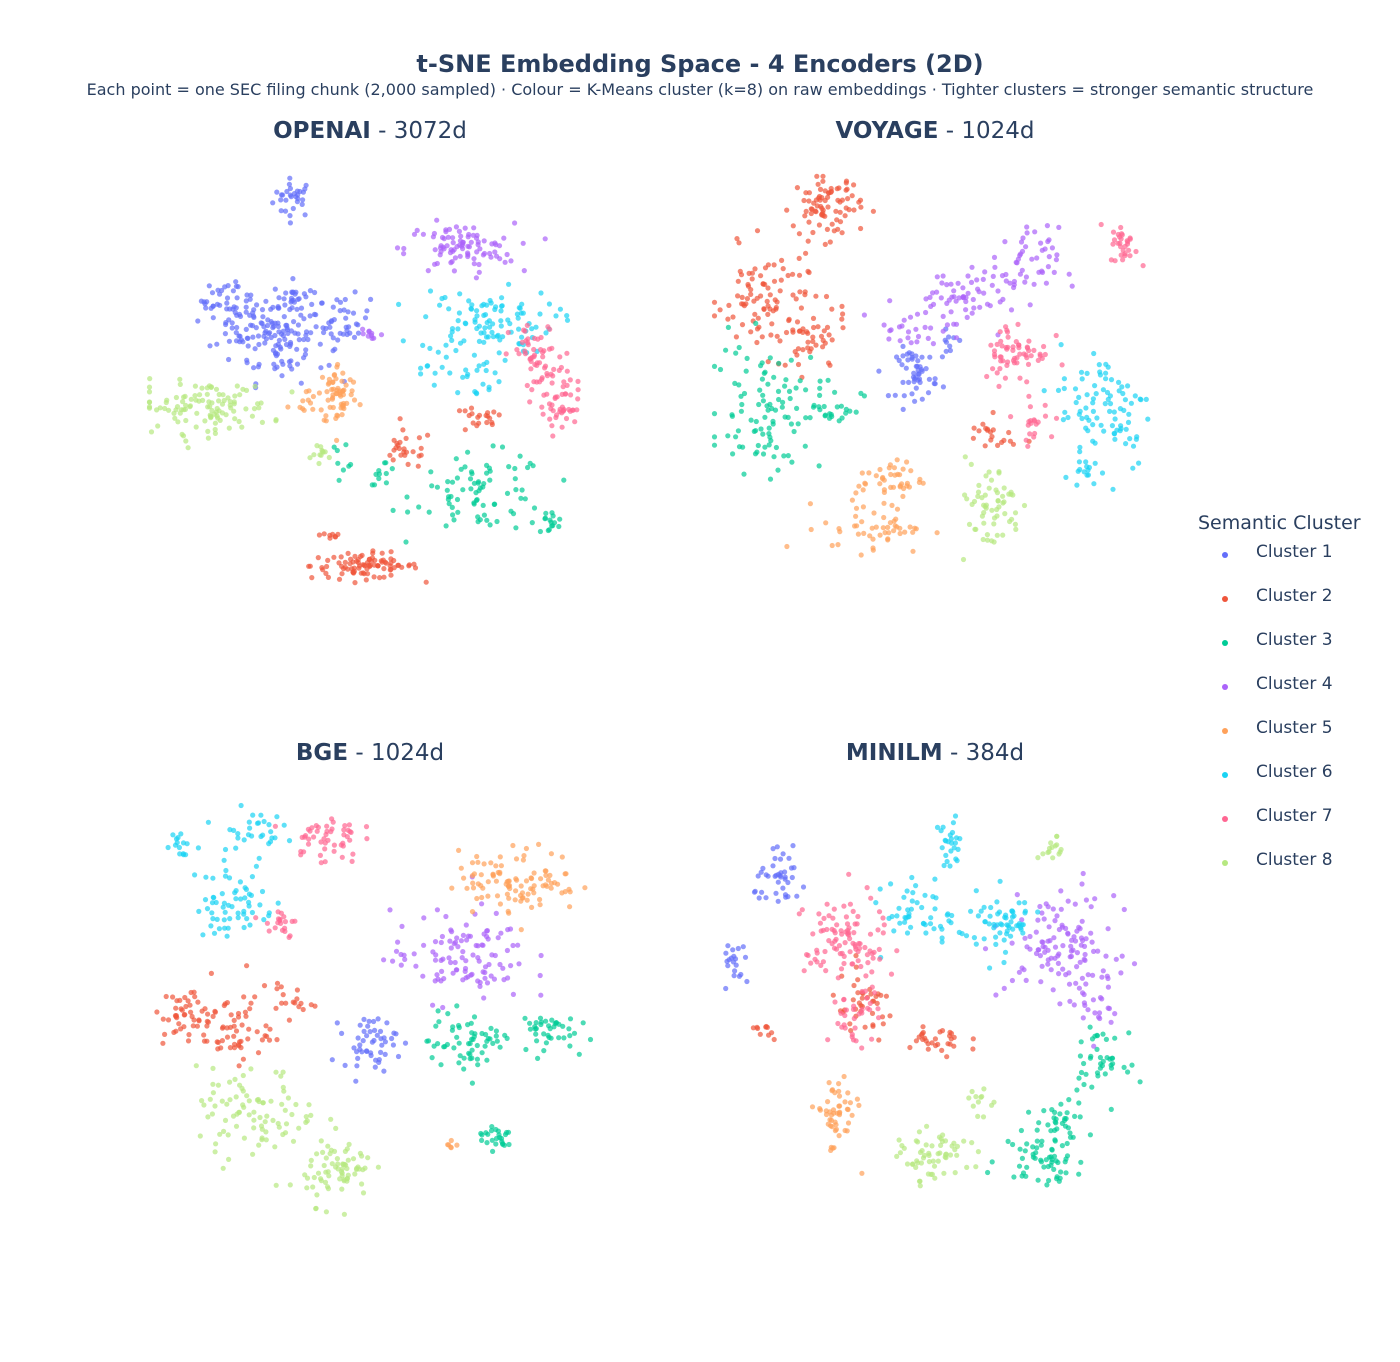  What do you see at coordinates (1298, 650) in the screenshot?
I see `legend-item-cluster-3: Cluster 3` at bounding box center [1298, 650].